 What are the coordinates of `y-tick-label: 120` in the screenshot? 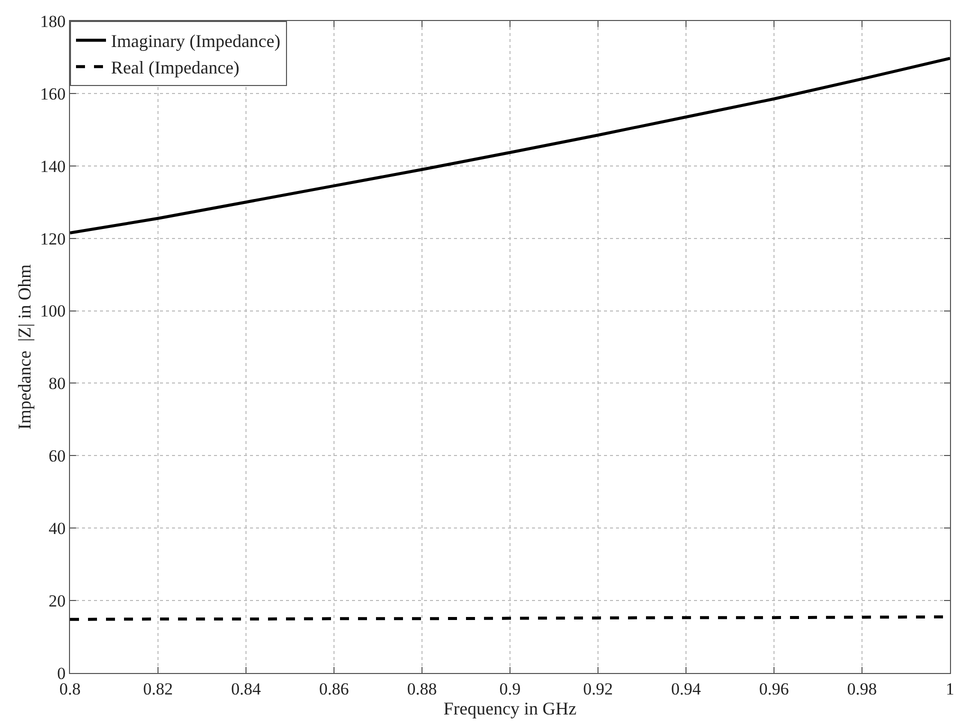 It's located at (53, 238).